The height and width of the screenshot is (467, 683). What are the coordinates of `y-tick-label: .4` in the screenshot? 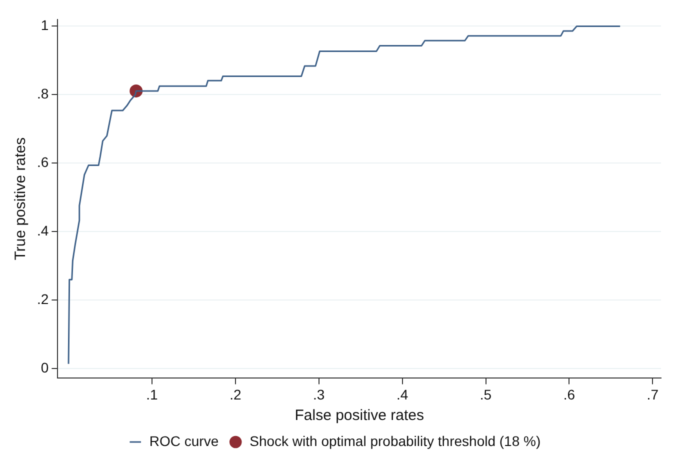 It's located at (42, 230).